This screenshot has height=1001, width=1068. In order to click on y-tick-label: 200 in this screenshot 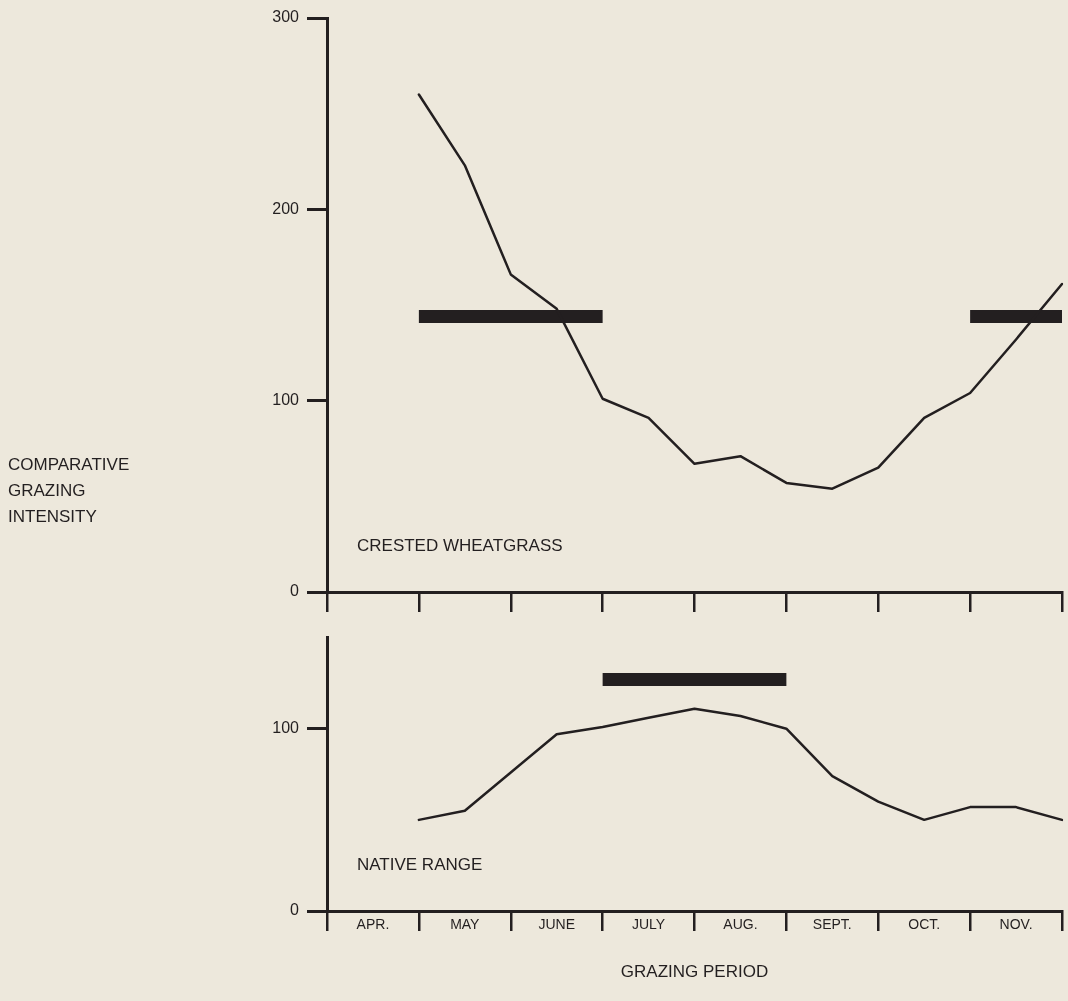, I will do `click(286, 208)`.